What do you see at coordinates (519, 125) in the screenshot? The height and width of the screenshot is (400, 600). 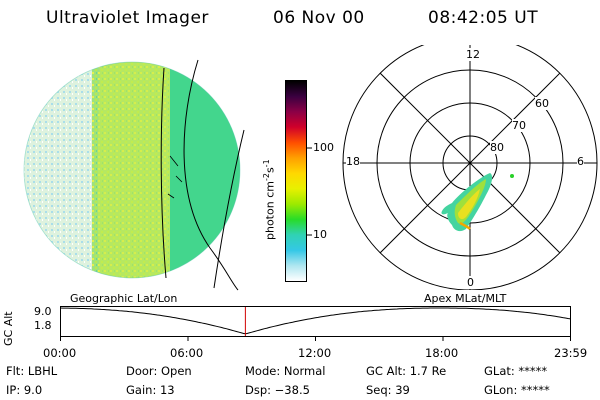 I see `mlat-label-70: 70` at bounding box center [519, 125].